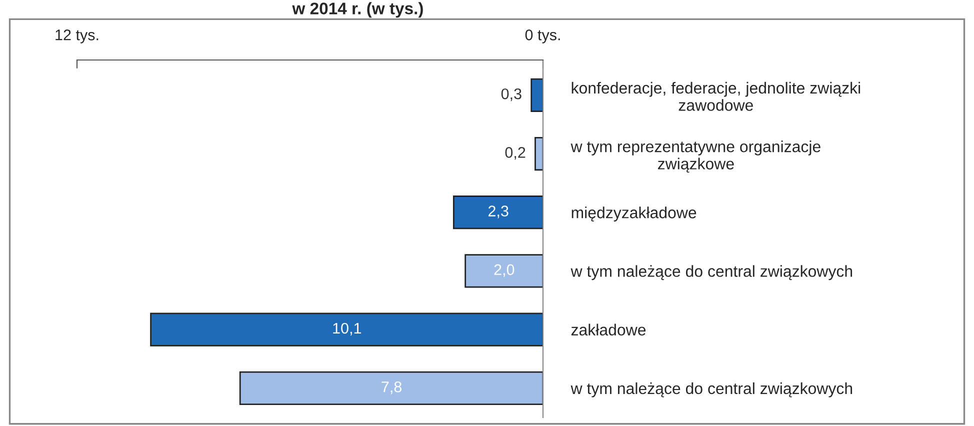 Image resolution: width=974 pixels, height=426 pixels. I want to click on data-label: 2,3, so click(498, 212).